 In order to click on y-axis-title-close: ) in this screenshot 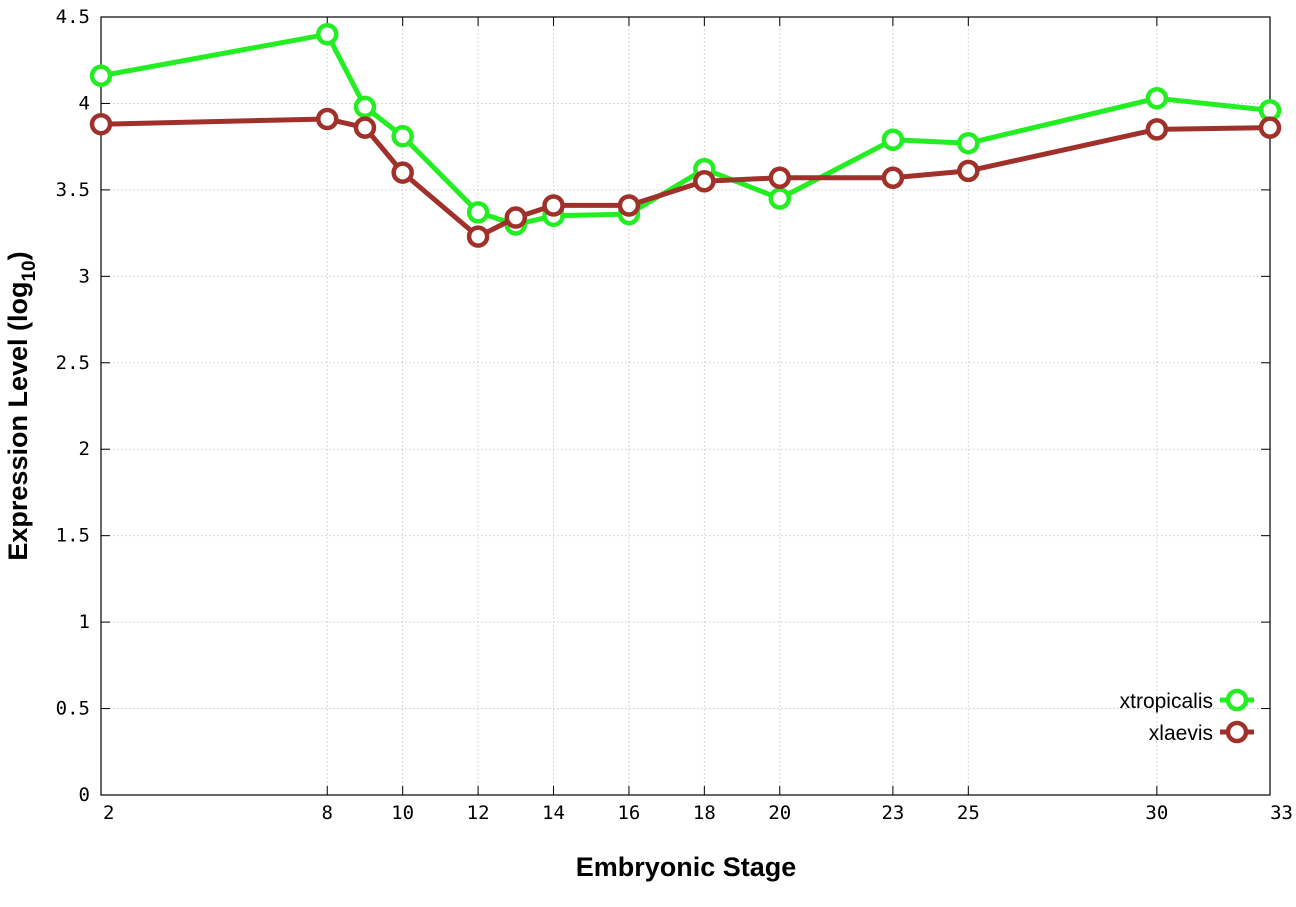, I will do `click(18, 255)`.